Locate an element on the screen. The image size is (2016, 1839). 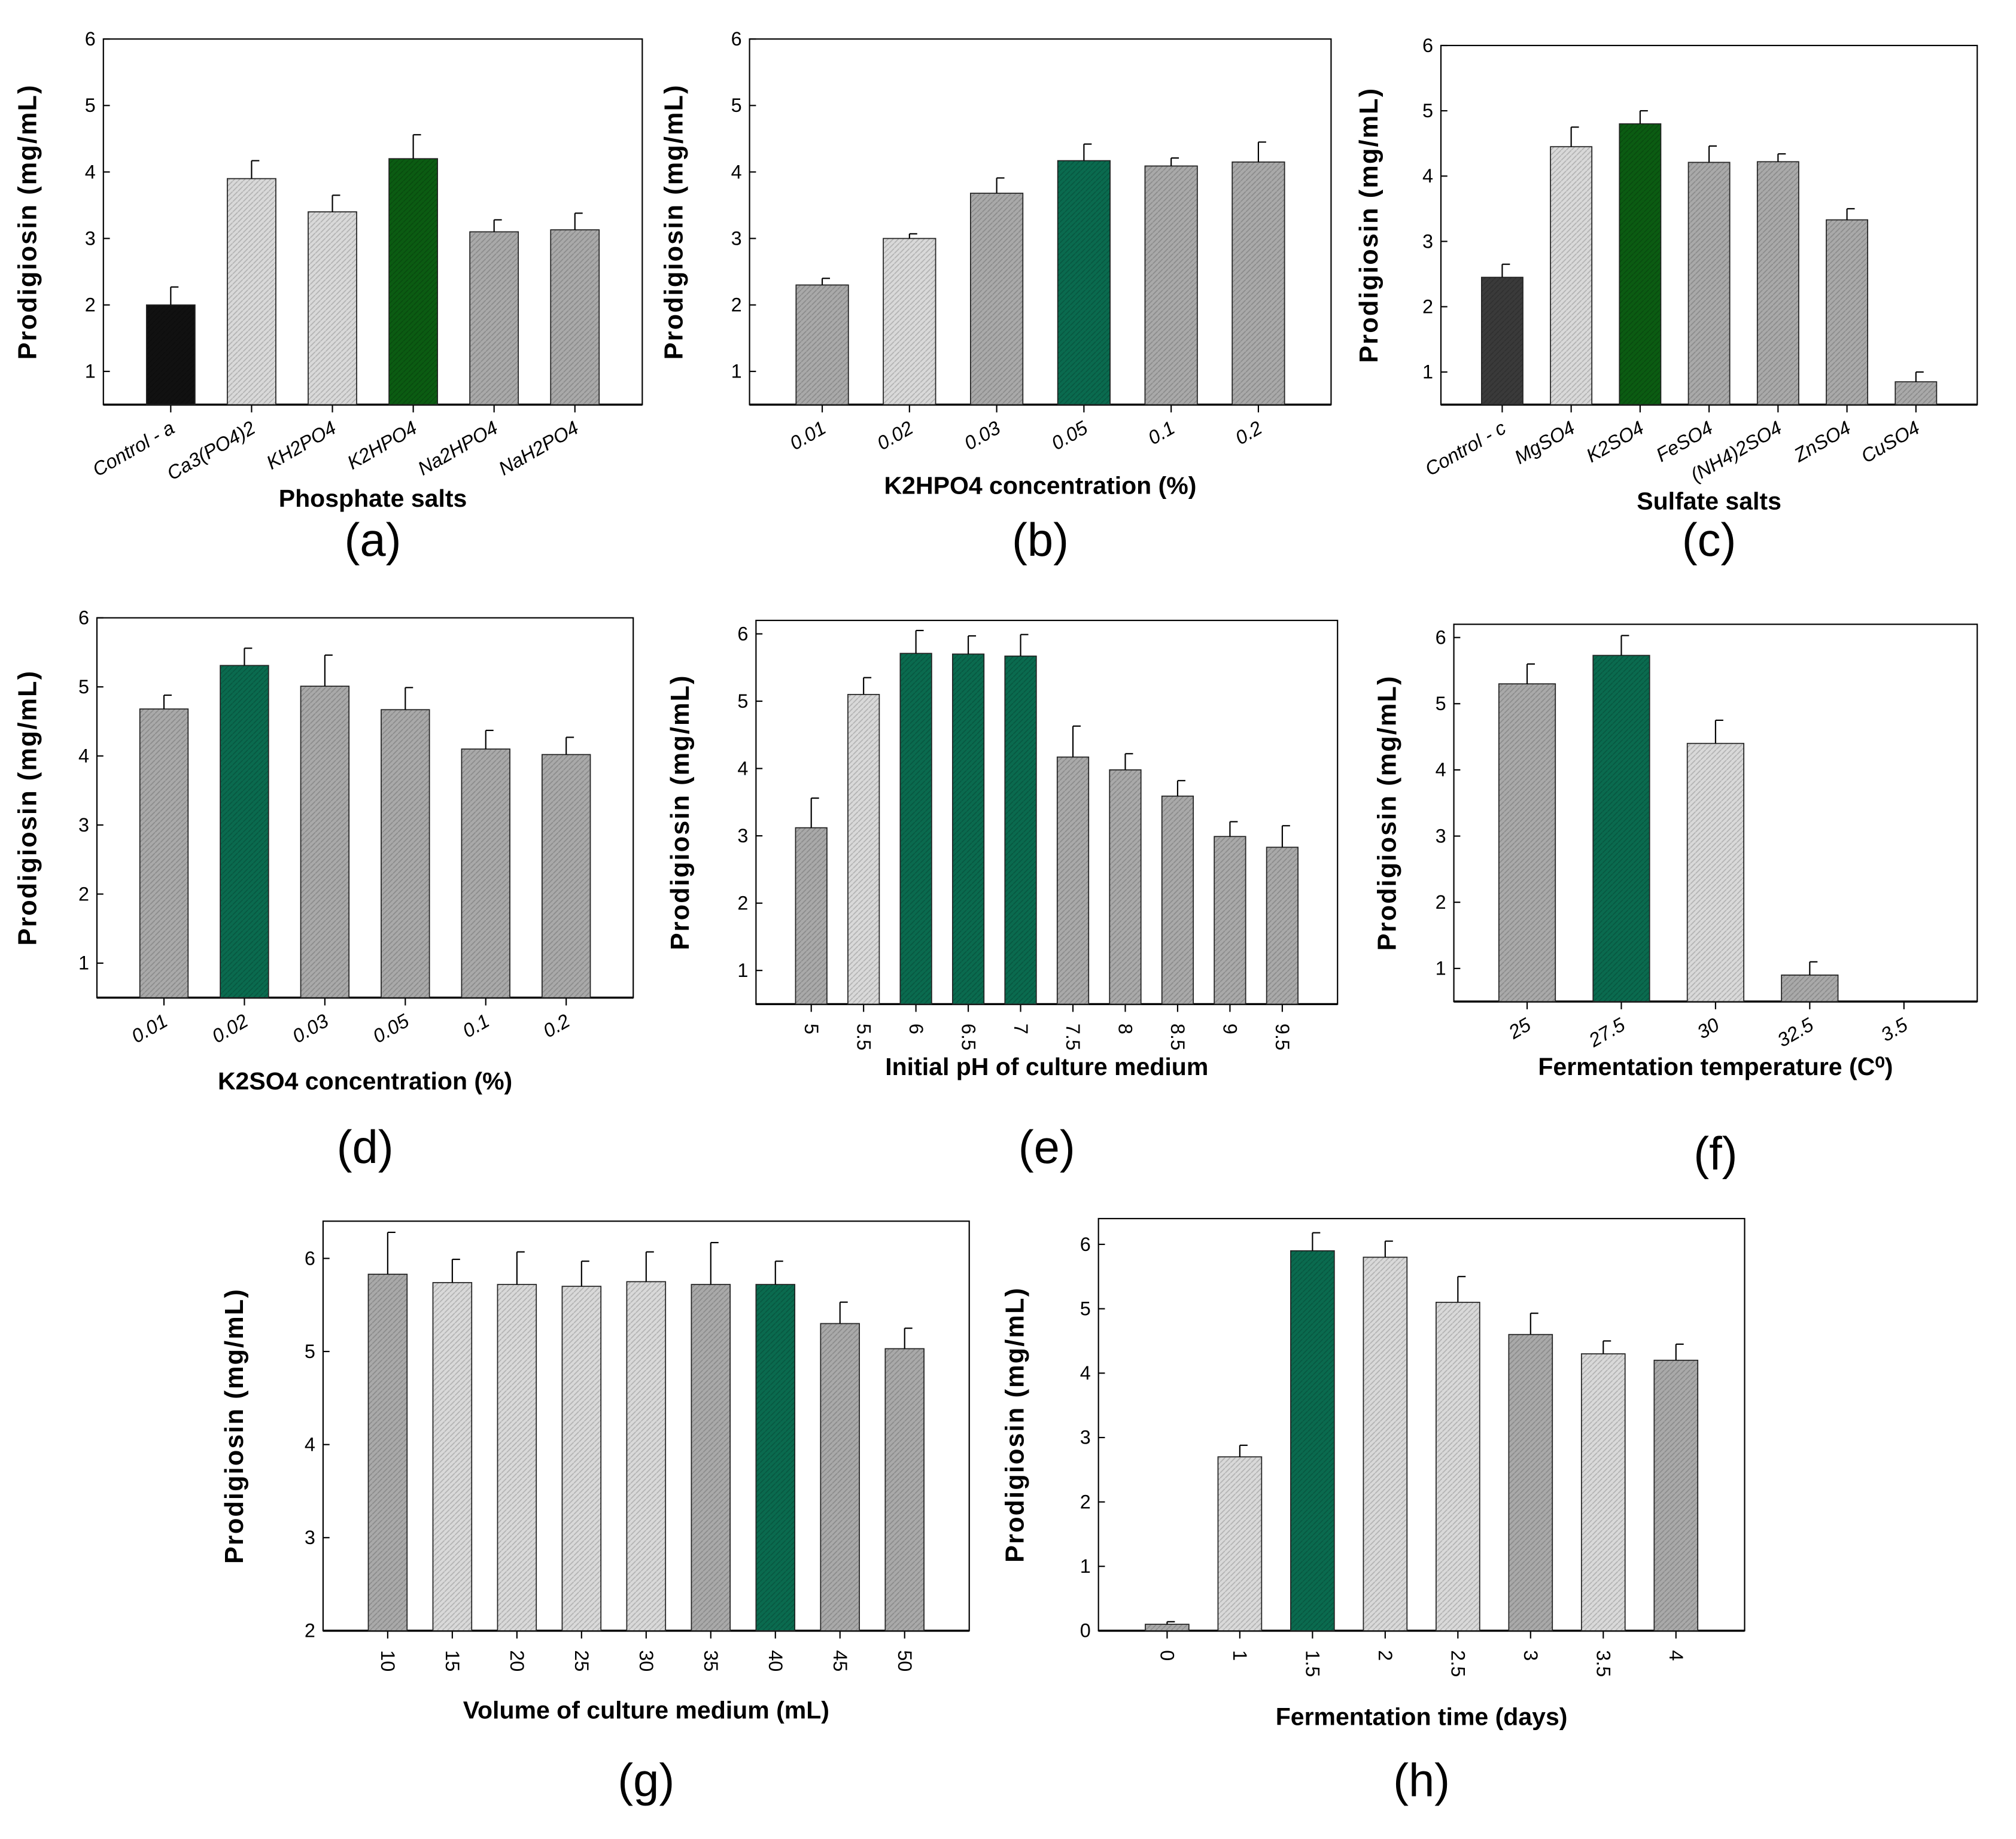
x-tick-label: 3 is located at coordinates (1531, 1655).